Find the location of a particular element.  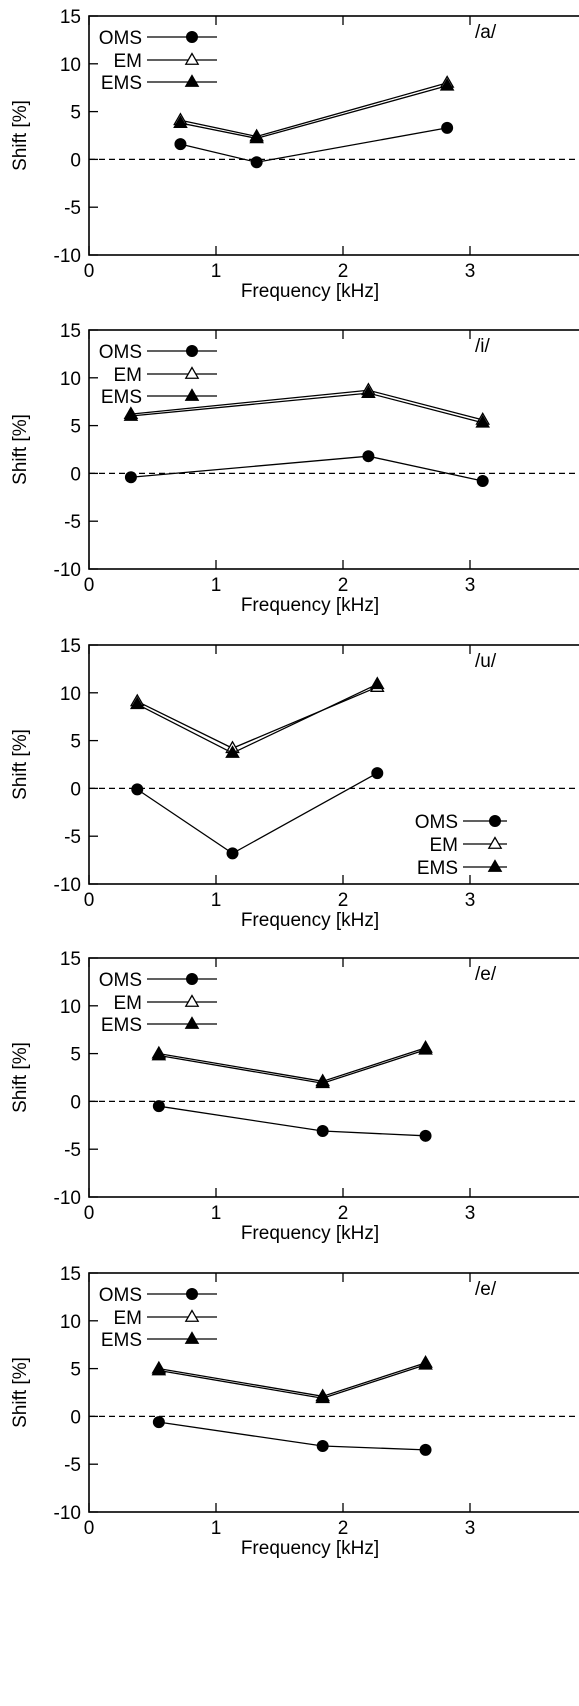

vowel-label: /i/ is located at coordinates (483, 346).